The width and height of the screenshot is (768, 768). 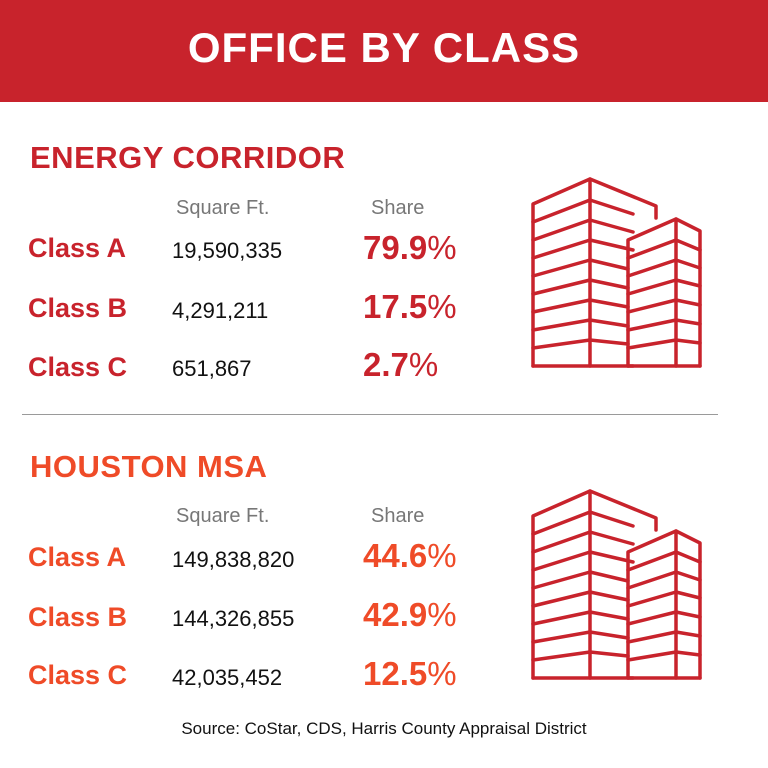 I want to click on section-title-houston-msa: HOUSTON MSA, so click(x=149, y=466).